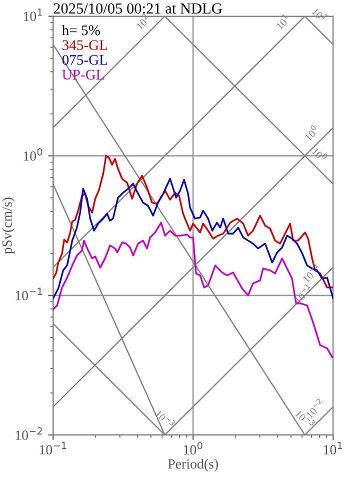 This screenshot has height=478, width=347. Describe the element at coordinates (29, 294) in the screenshot. I see `y-tick-label: 10$^{−1}$` at that location.